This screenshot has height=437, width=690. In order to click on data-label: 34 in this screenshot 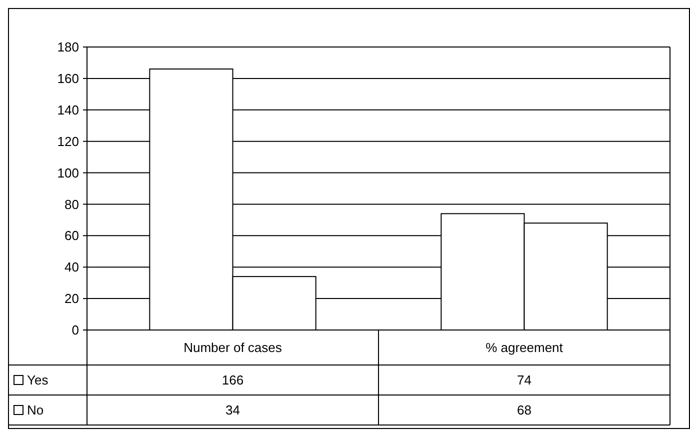, I will do `click(233, 410)`.